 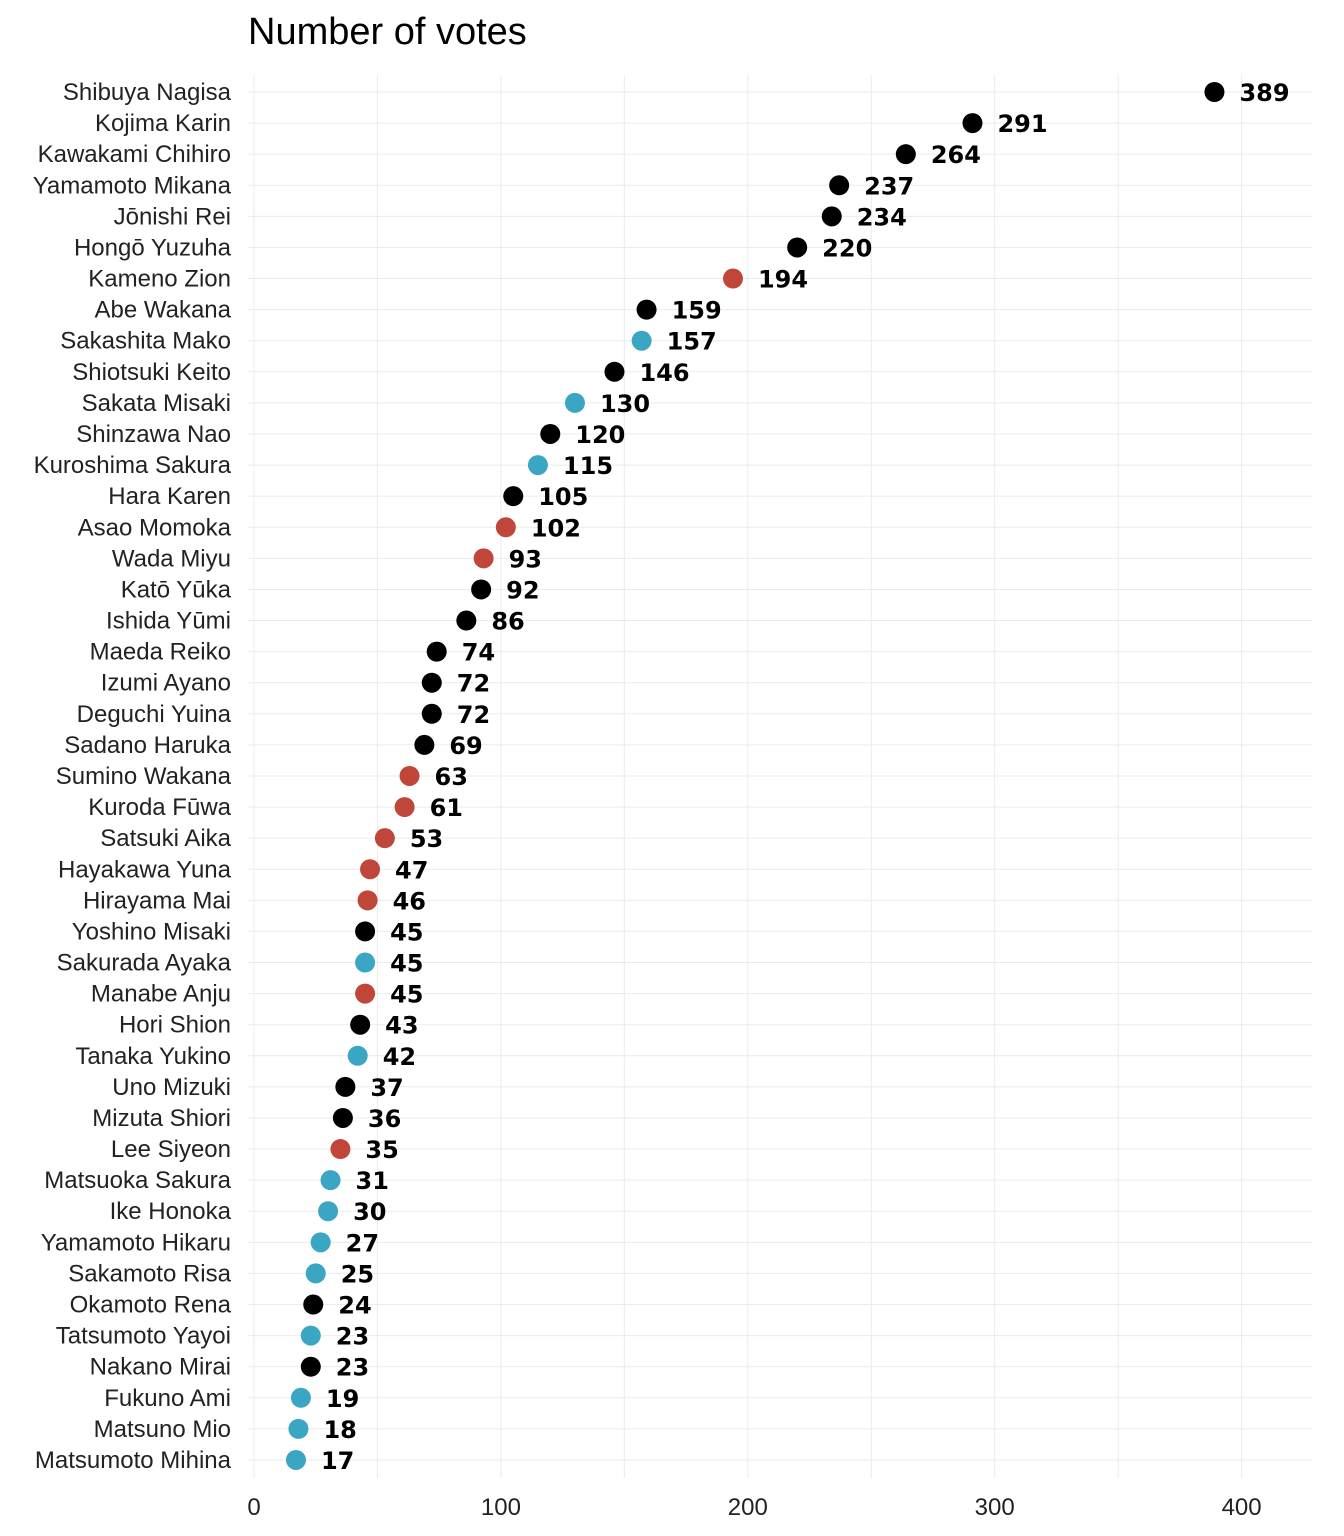 I want to click on data-row: Shibuya Nagisa 389, so click(x=676, y=93).